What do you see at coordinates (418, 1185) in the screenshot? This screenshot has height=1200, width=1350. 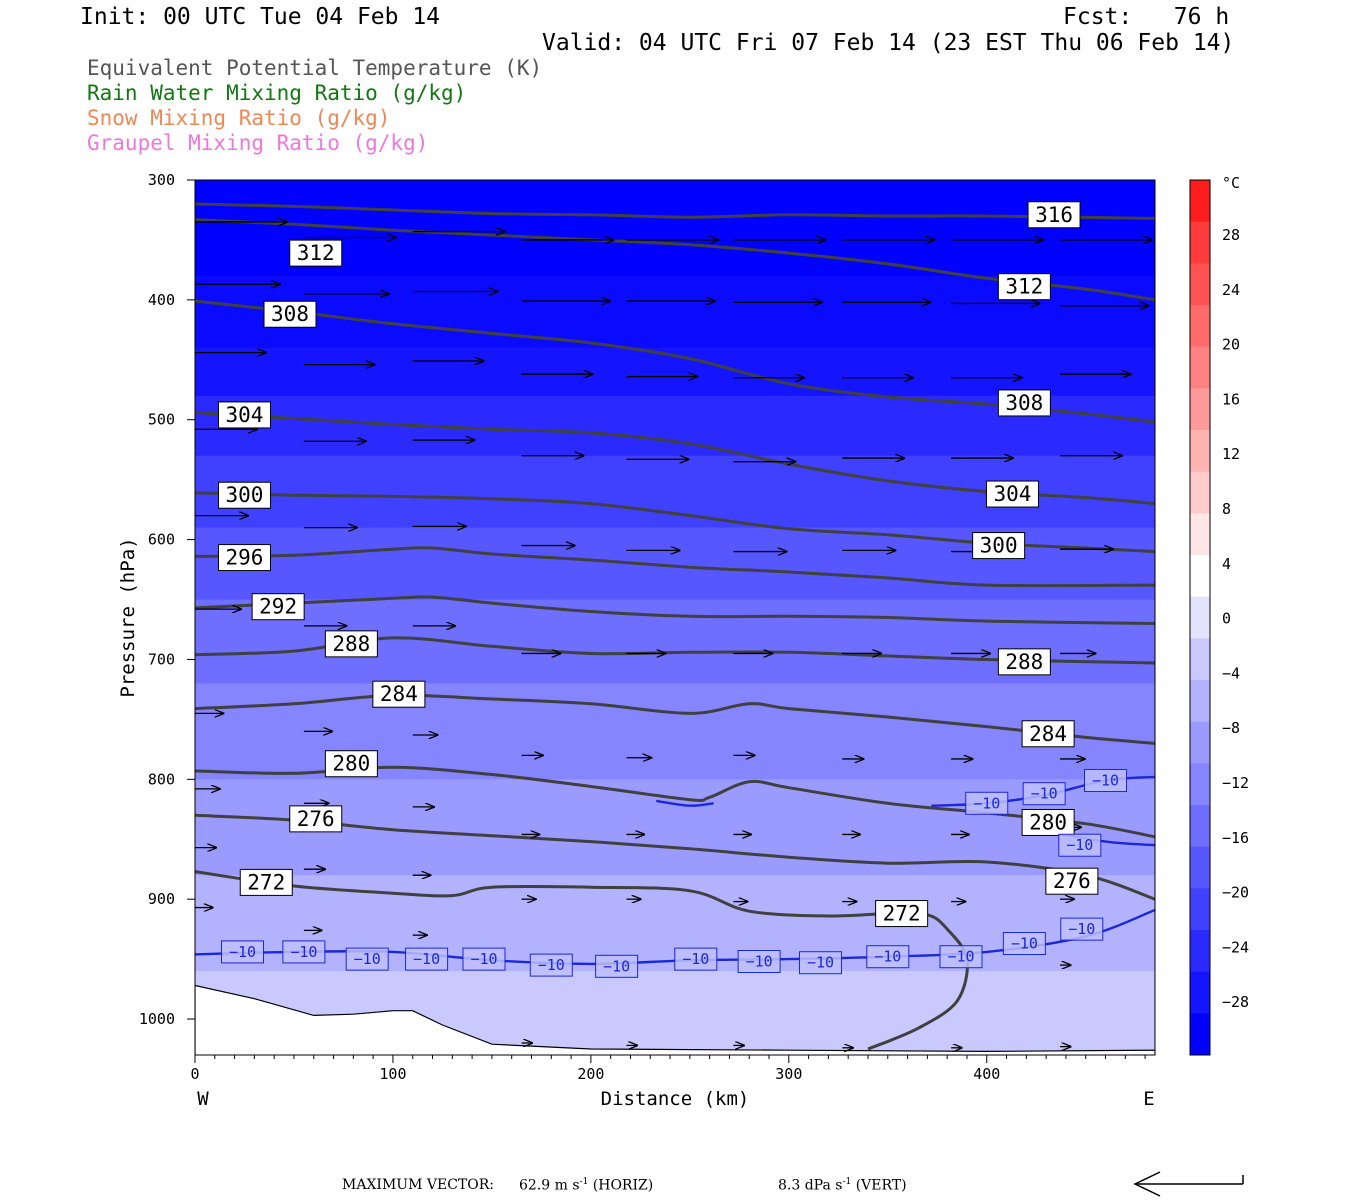 I see `max-vector-label: MAXIMUM VECTOR:` at bounding box center [418, 1185].